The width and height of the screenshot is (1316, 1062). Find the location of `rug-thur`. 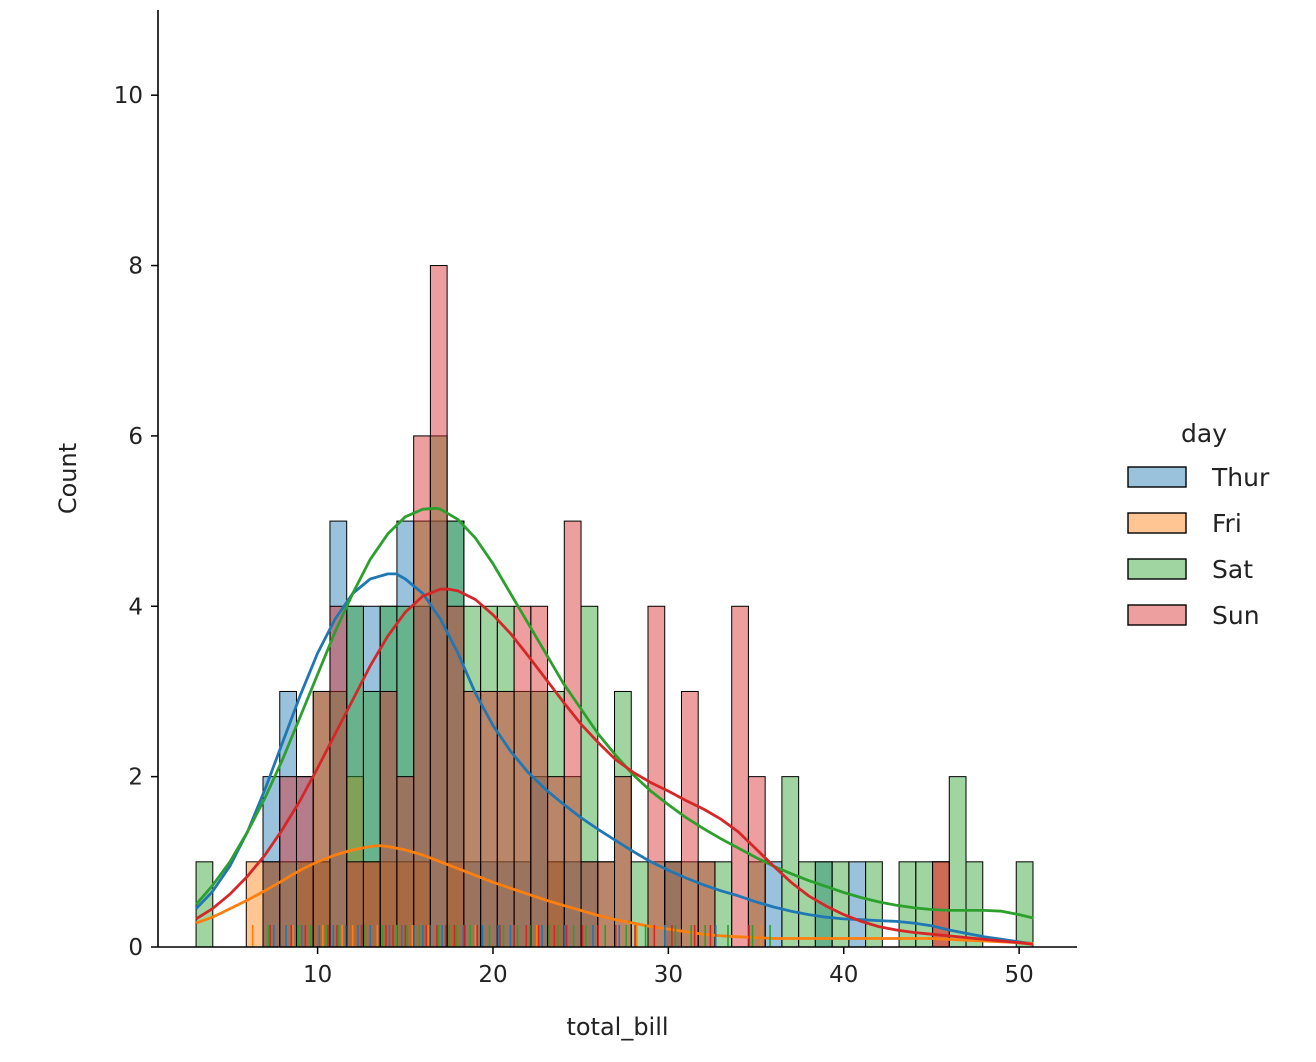

rug-thur is located at coordinates (494, 936).